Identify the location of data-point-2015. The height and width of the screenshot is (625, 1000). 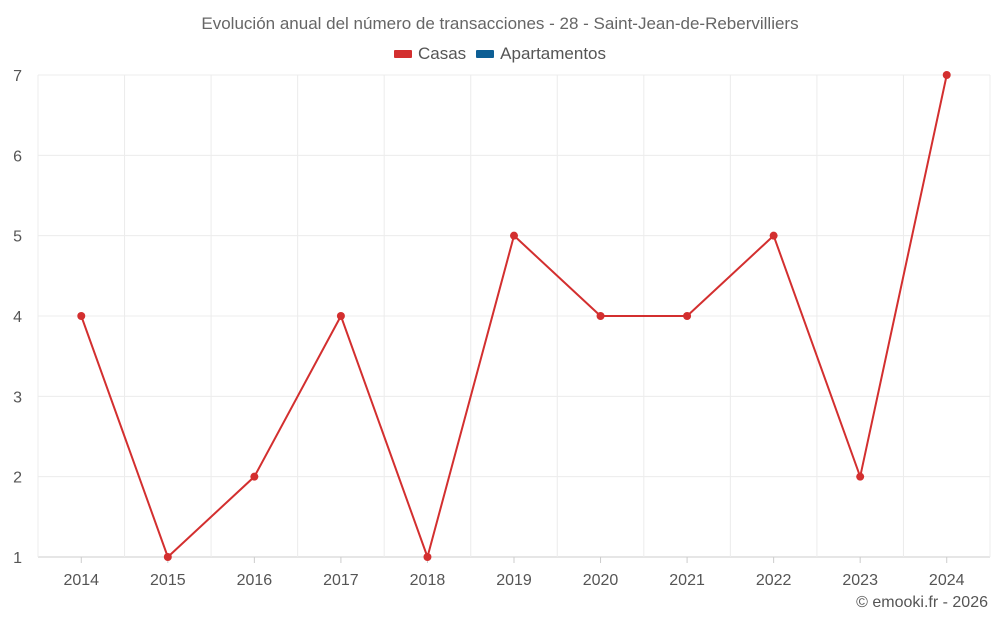
(167, 557).